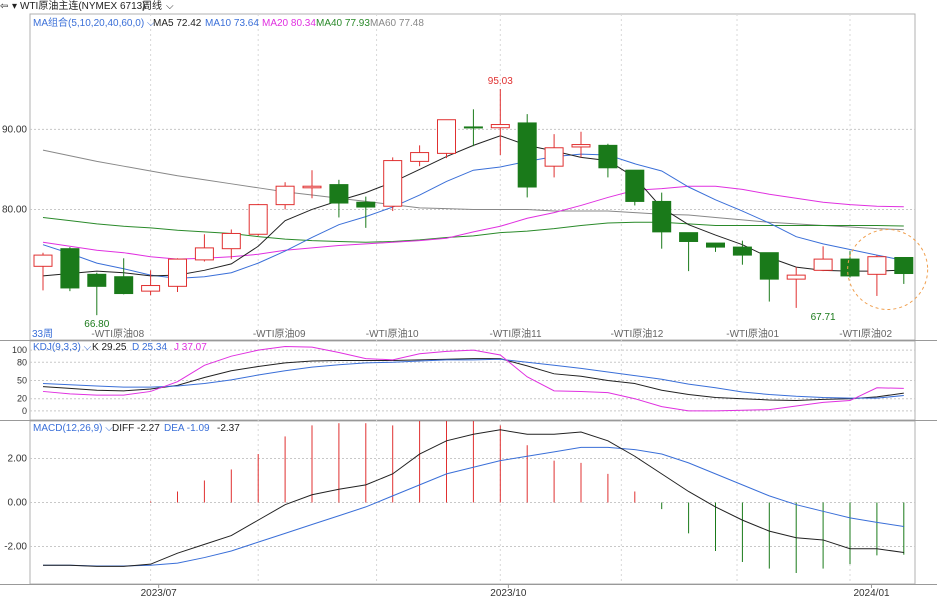 The image size is (937, 601). Describe the element at coordinates (149, 347) in the screenshot. I see `kdj-legend-d: D 25.34` at that location.